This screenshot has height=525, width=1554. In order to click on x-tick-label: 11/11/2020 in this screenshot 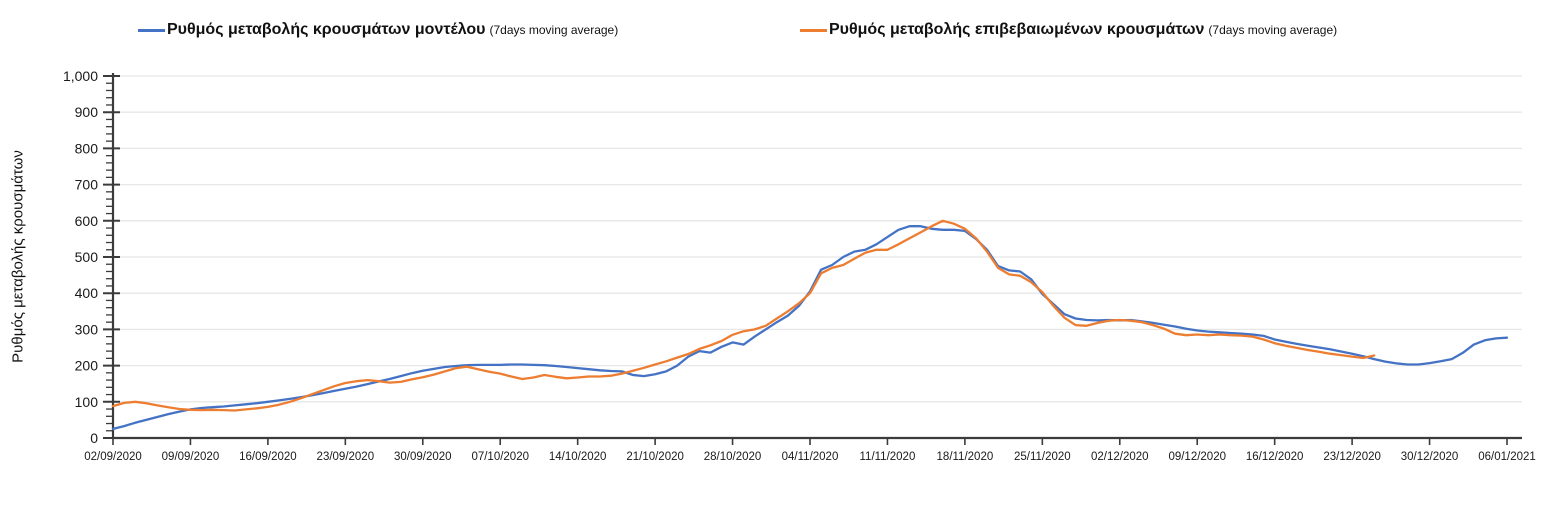, I will do `click(888, 457)`.